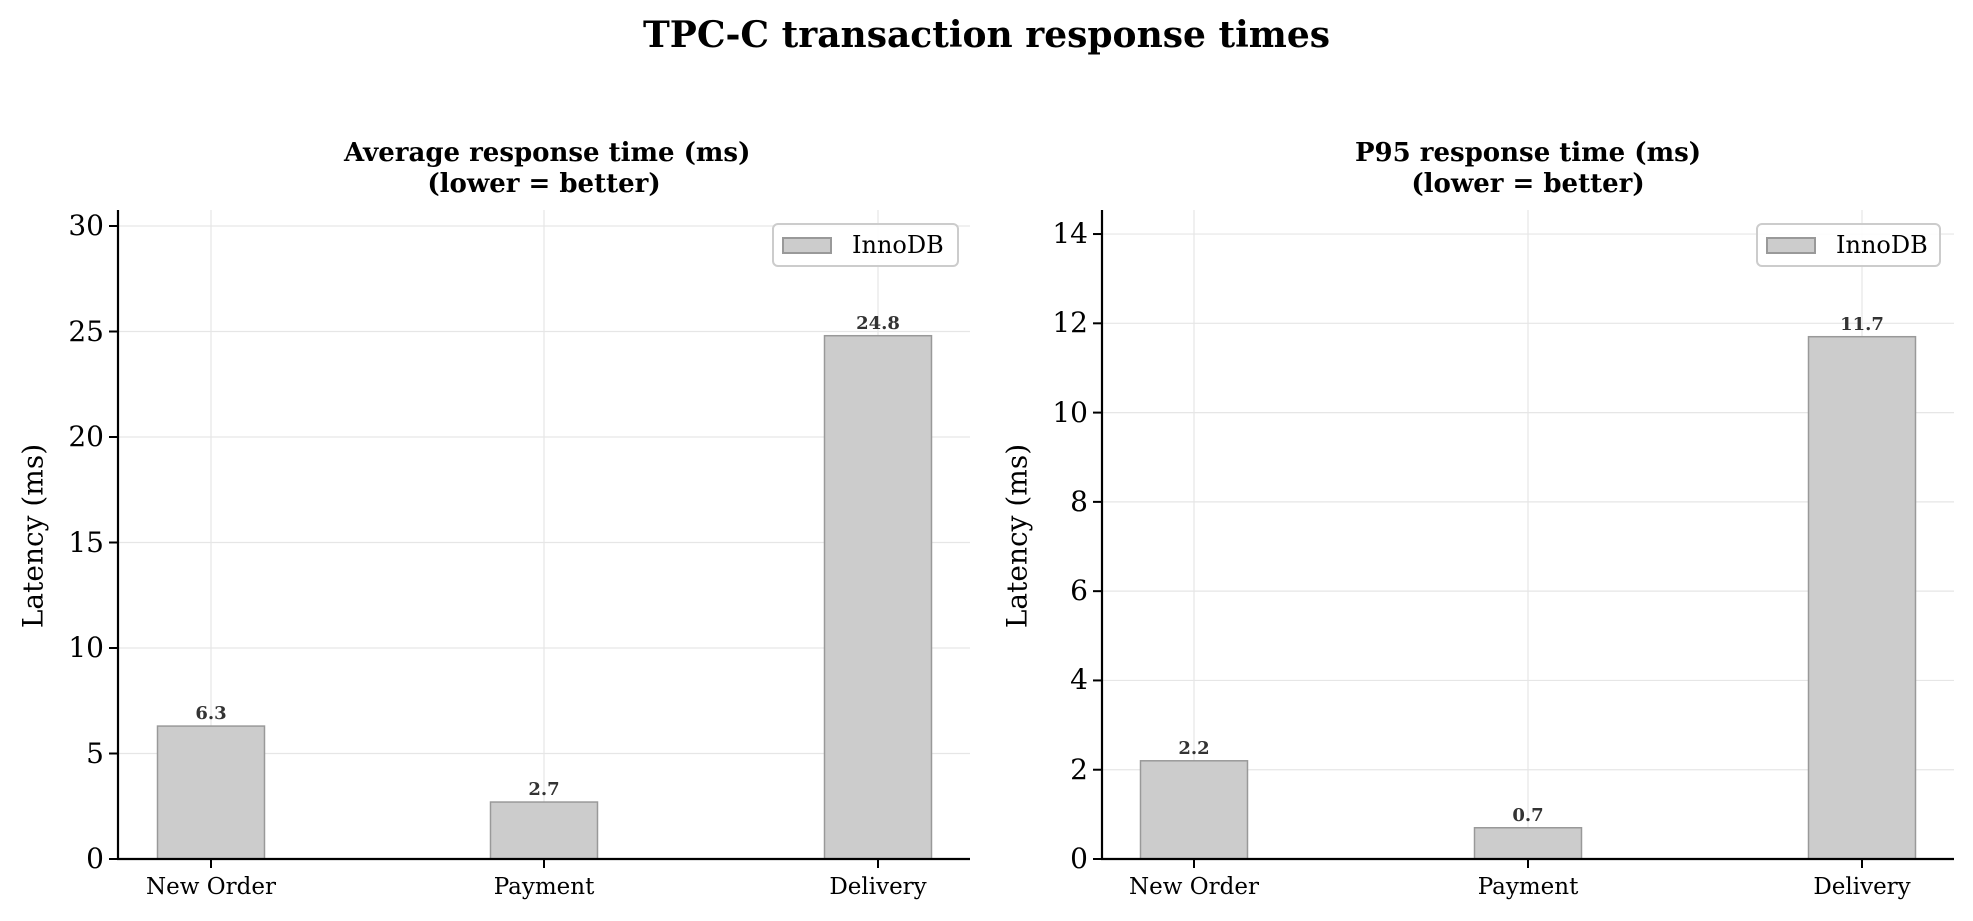 The width and height of the screenshot is (1973, 921). What do you see at coordinates (1070, 234) in the screenshot?
I see `y-tick-label: 14` at bounding box center [1070, 234].